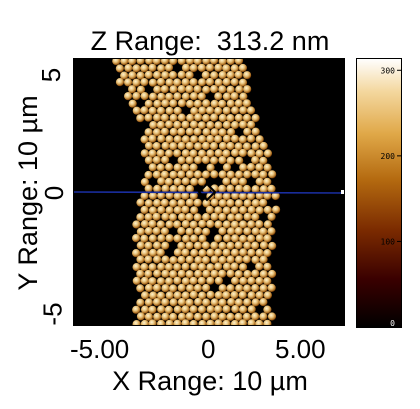 The height and width of the screenshot is (409, 420). I want to click on z-range-title: Z Range: 313.2 nm, so click(210, 41).